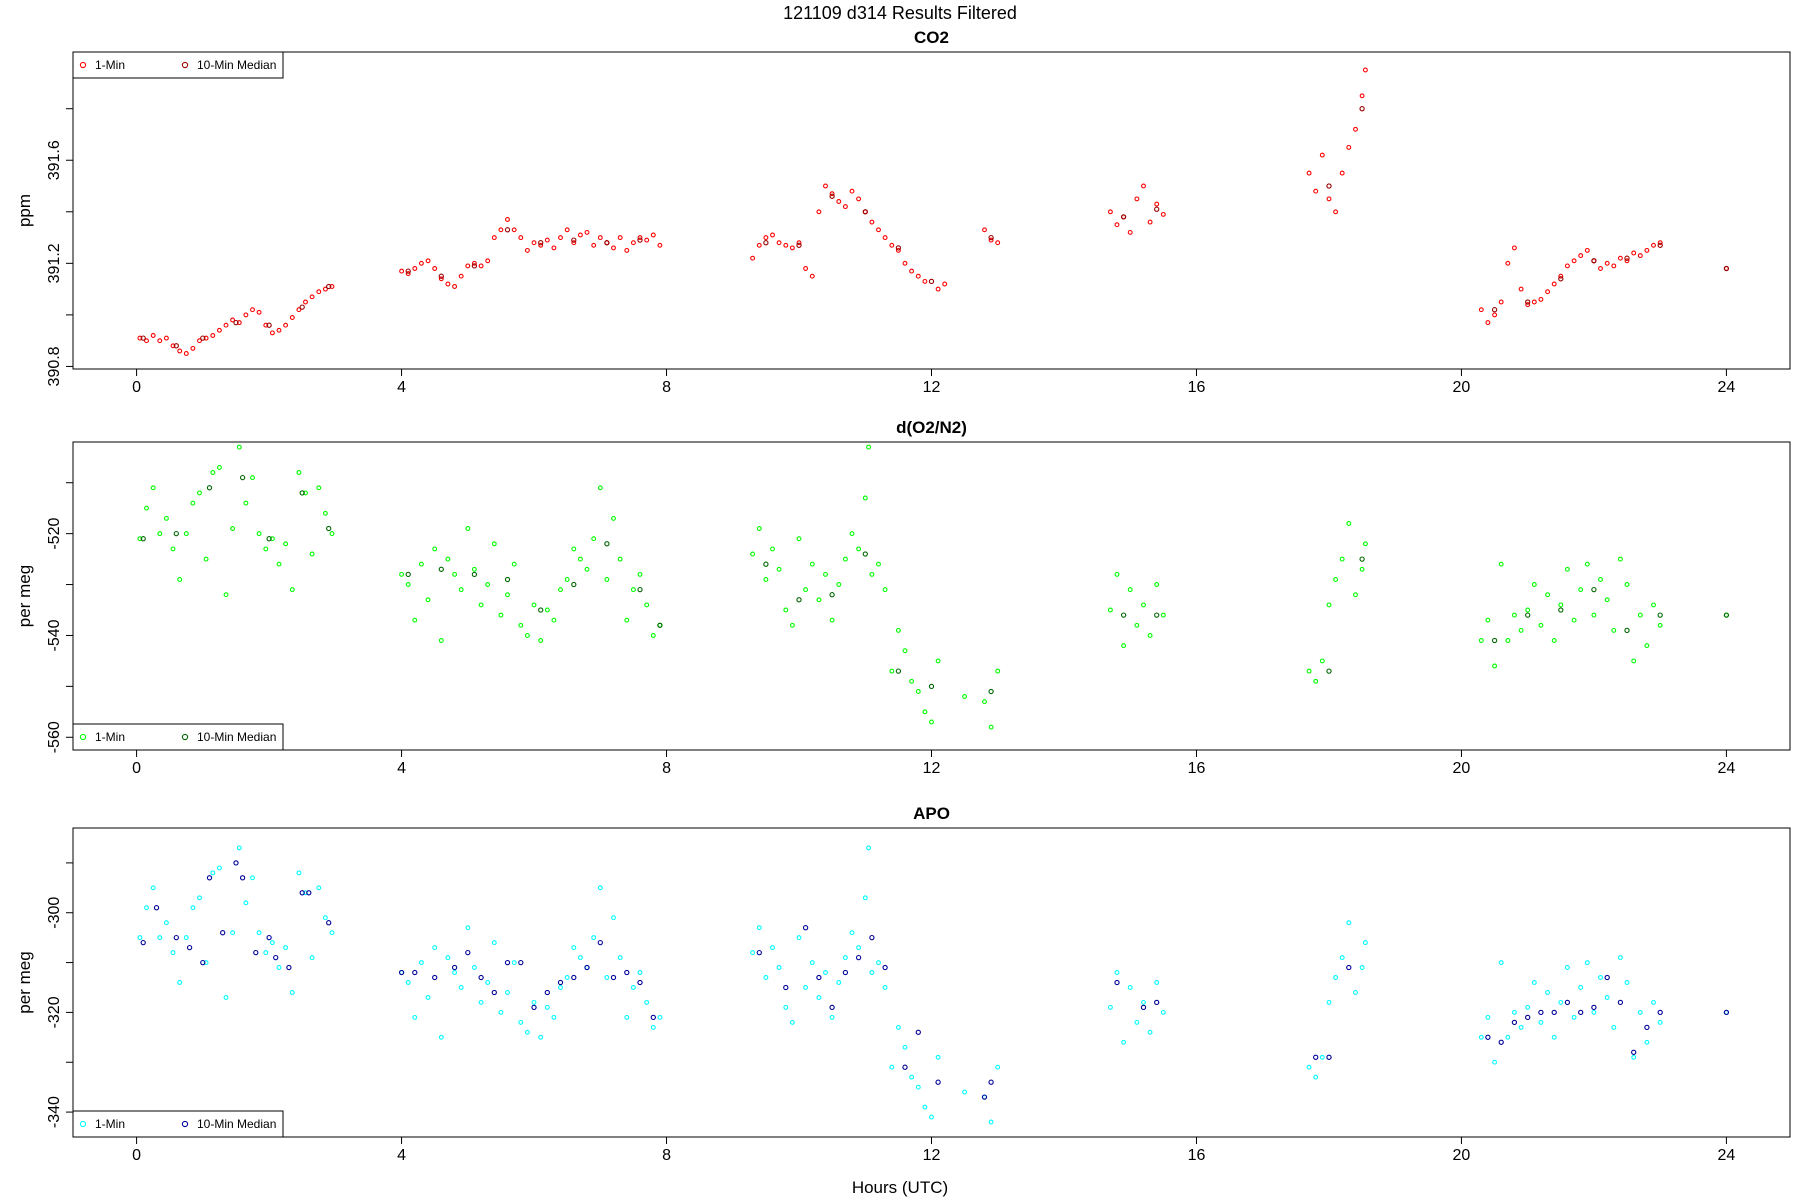  Describe the element at coordinates (54, 1012) in the screenshot. I see `y-tick-label: -320` at that location.